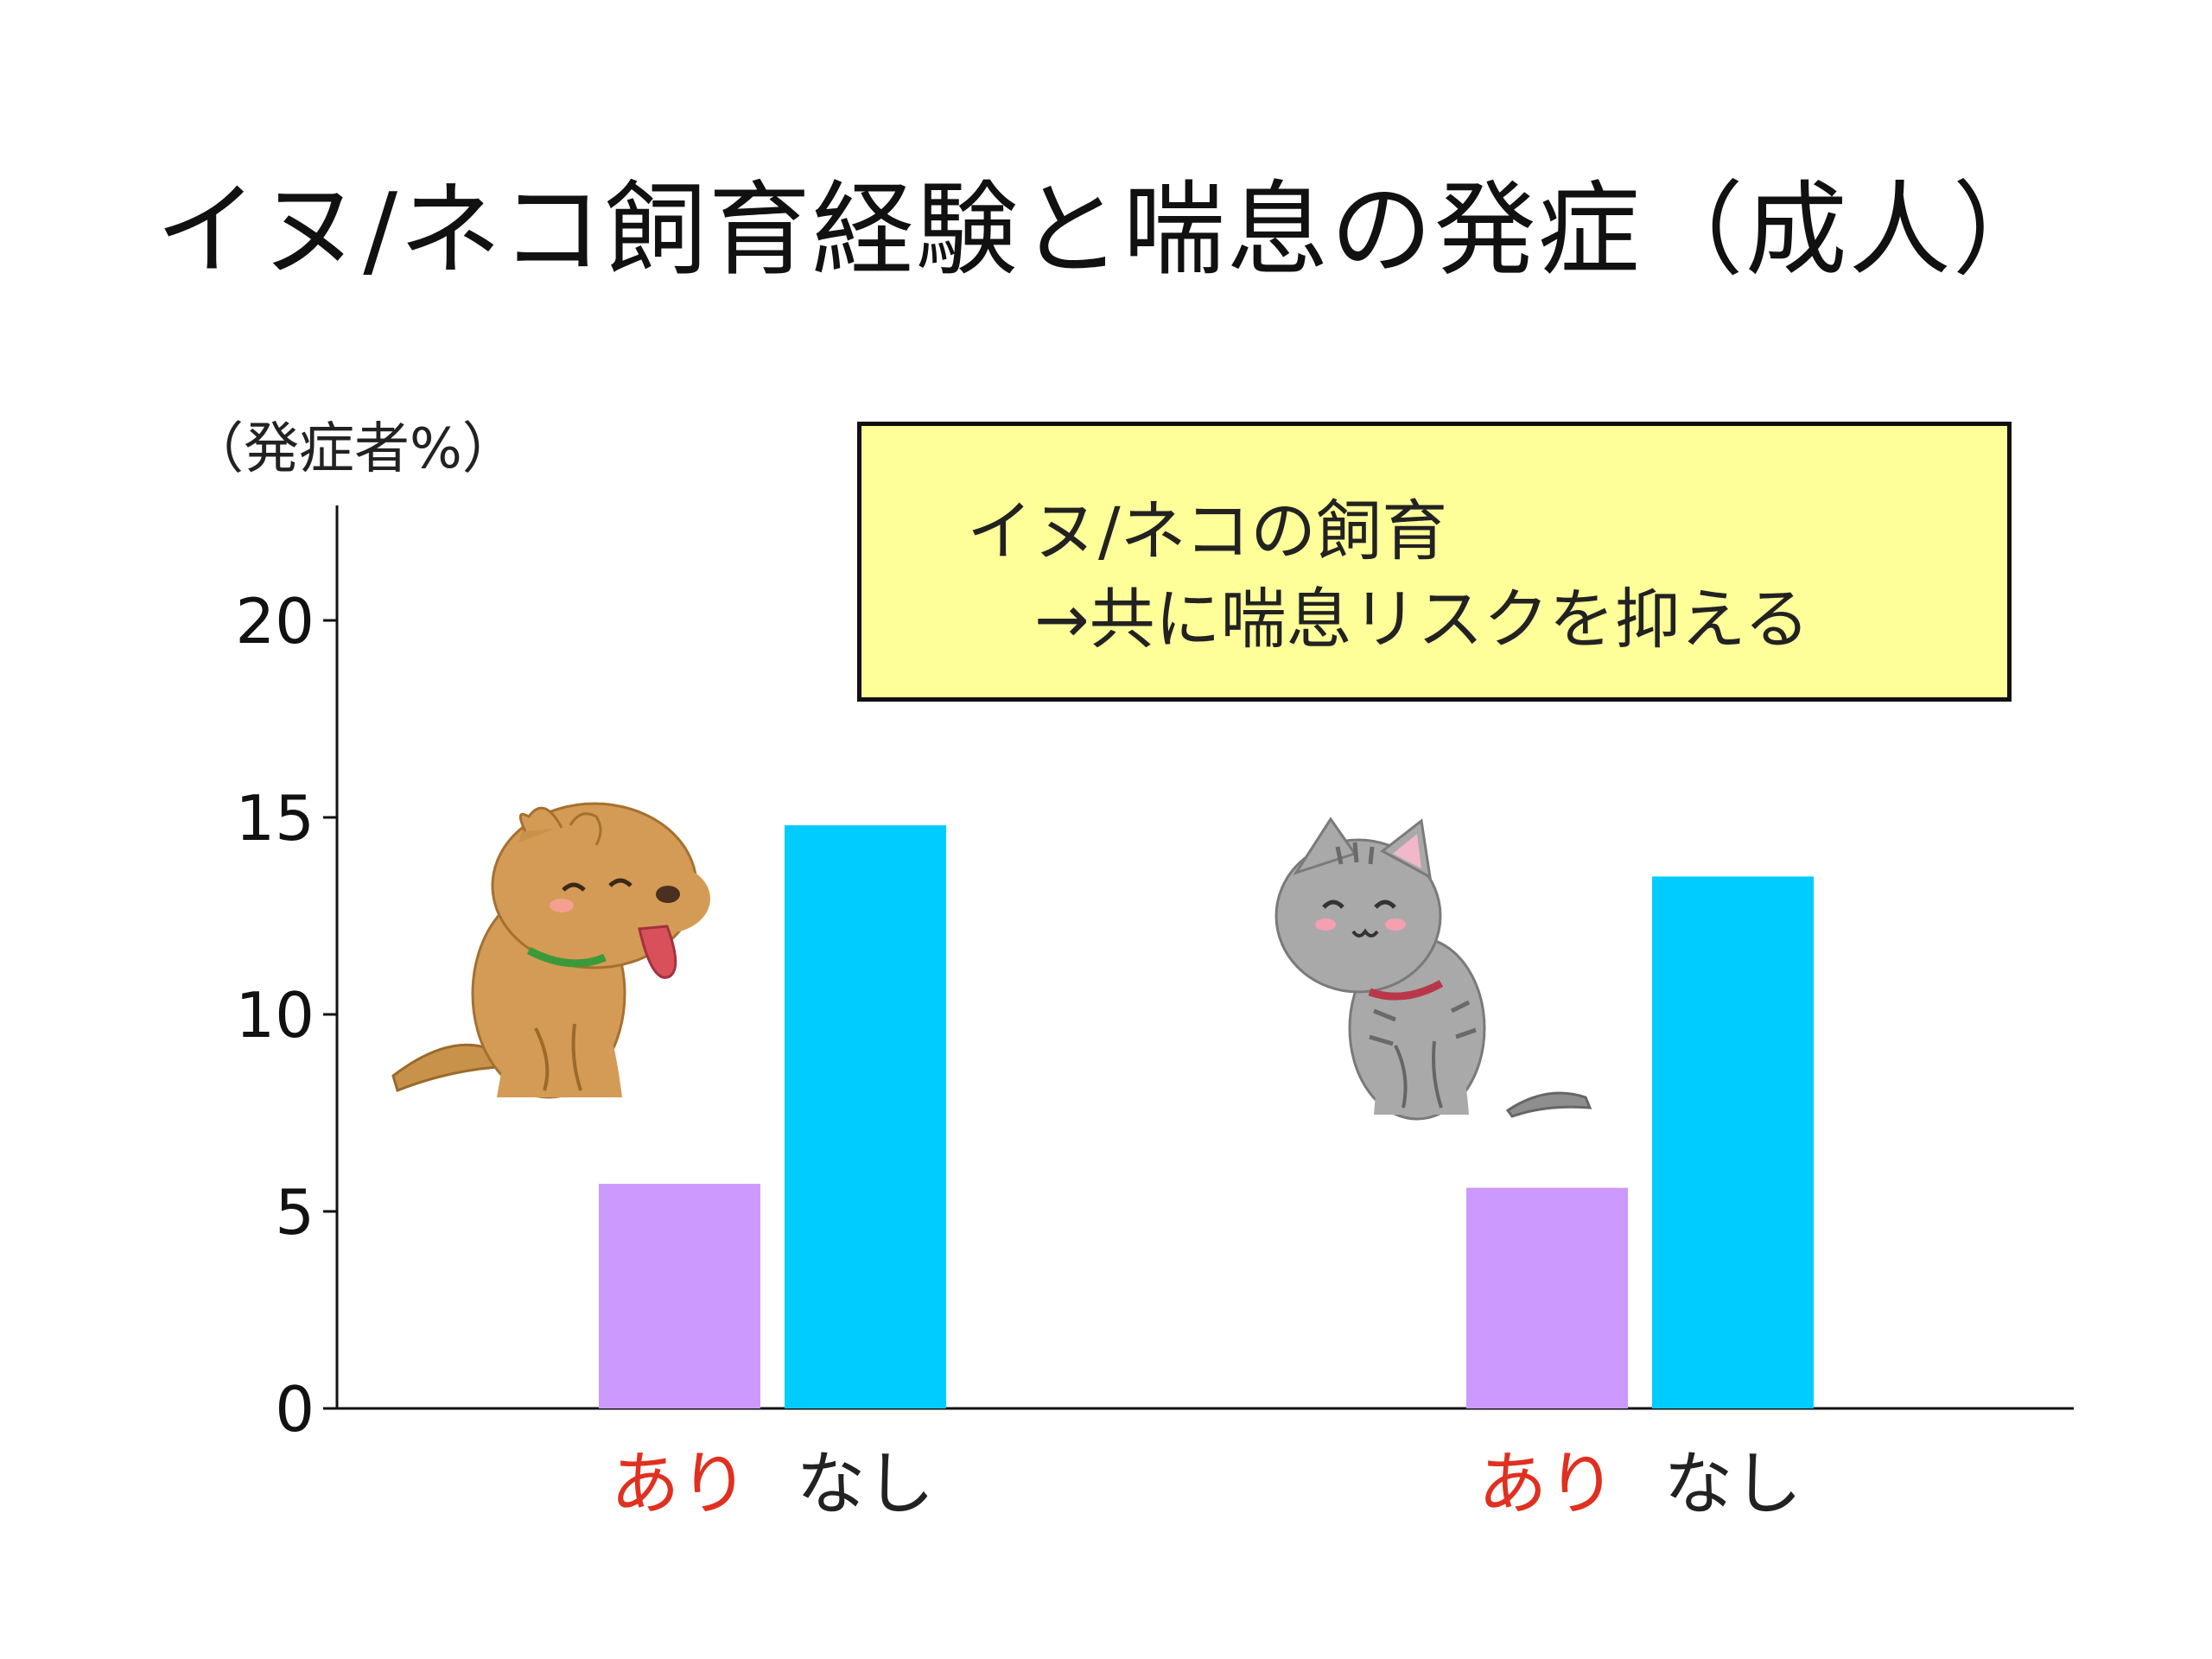 This screenshot has width=2212, height=1659. Describe the element at coordinates (275, 1015) in the screenshot. I see `y-tick-label: 10` at that location.